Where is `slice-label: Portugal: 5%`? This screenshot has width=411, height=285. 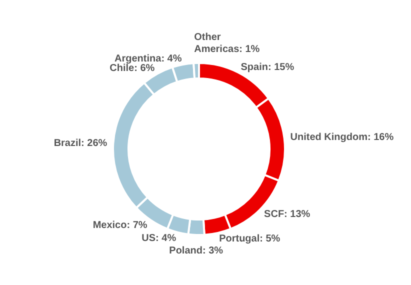 slice-label: Portugal: 5% is located at coordinates (249, 239).